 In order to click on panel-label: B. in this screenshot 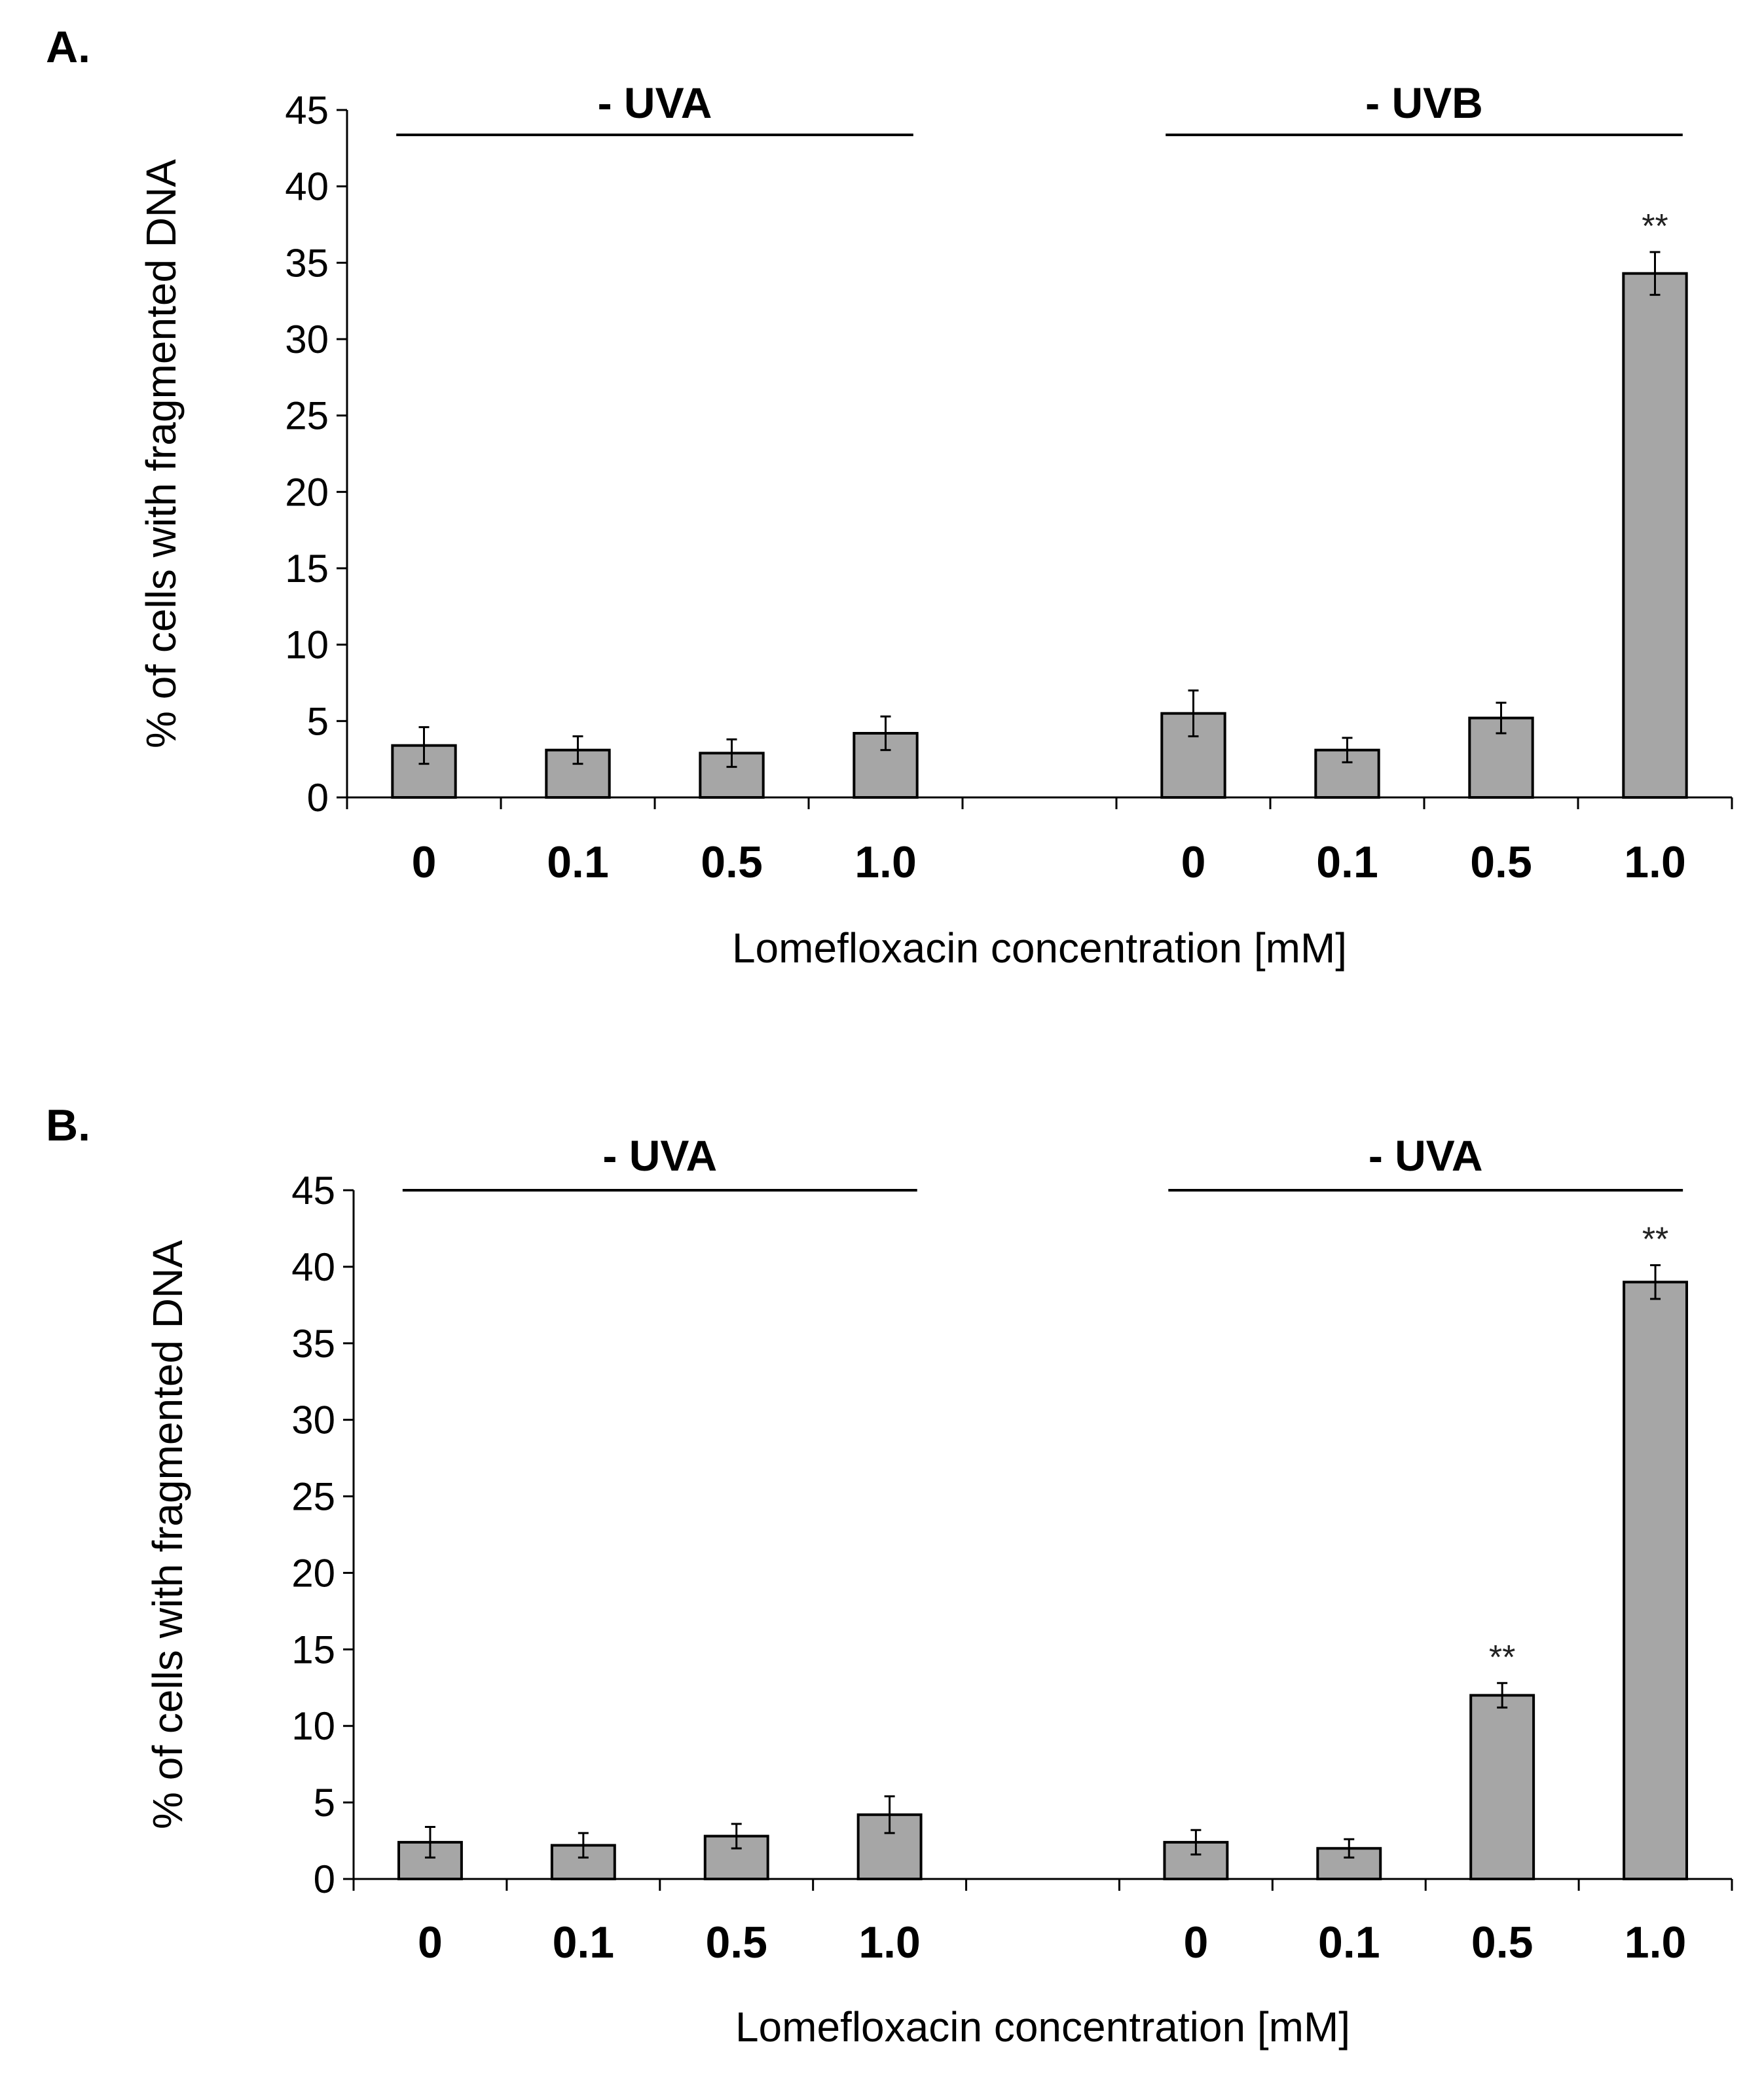, I will do `click(68, 1125)`.